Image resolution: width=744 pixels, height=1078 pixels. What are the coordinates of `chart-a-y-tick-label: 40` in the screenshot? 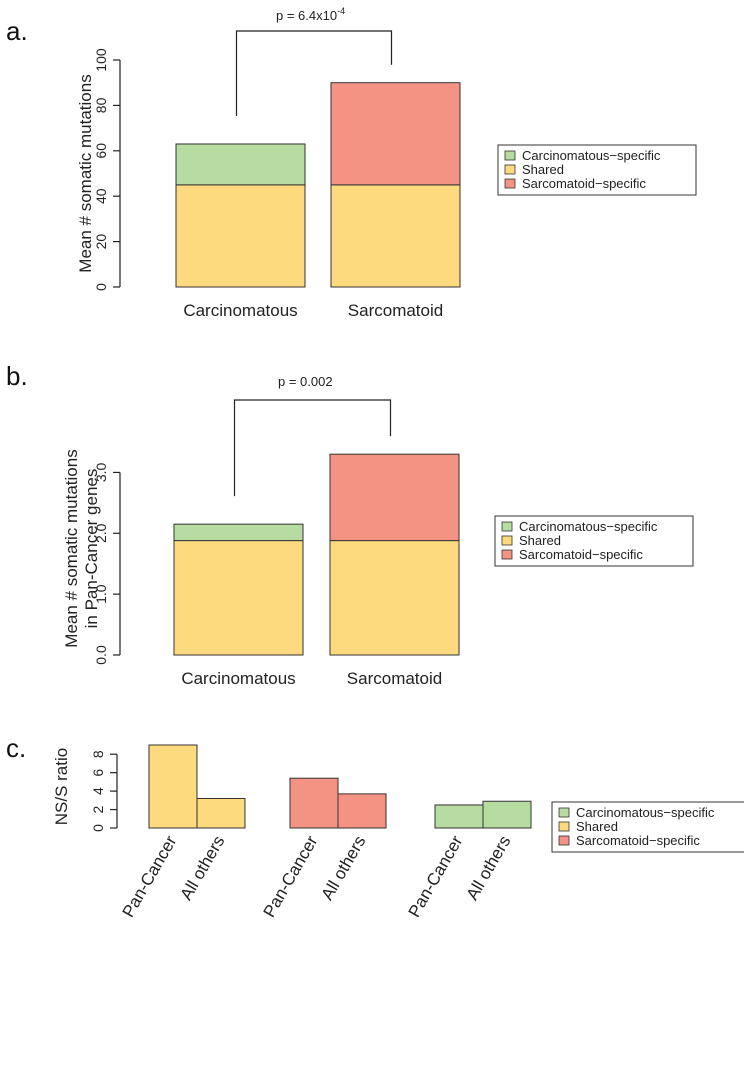 It's located at (101, 196).